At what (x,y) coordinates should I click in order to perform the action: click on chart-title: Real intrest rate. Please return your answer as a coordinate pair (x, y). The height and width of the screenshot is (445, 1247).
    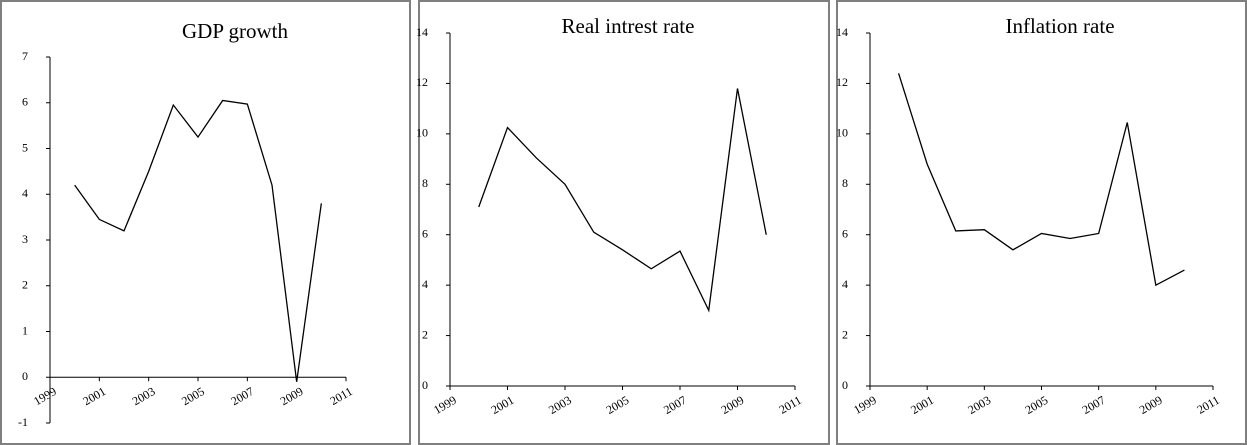
    Looking at the image, I should click on (628, 26).